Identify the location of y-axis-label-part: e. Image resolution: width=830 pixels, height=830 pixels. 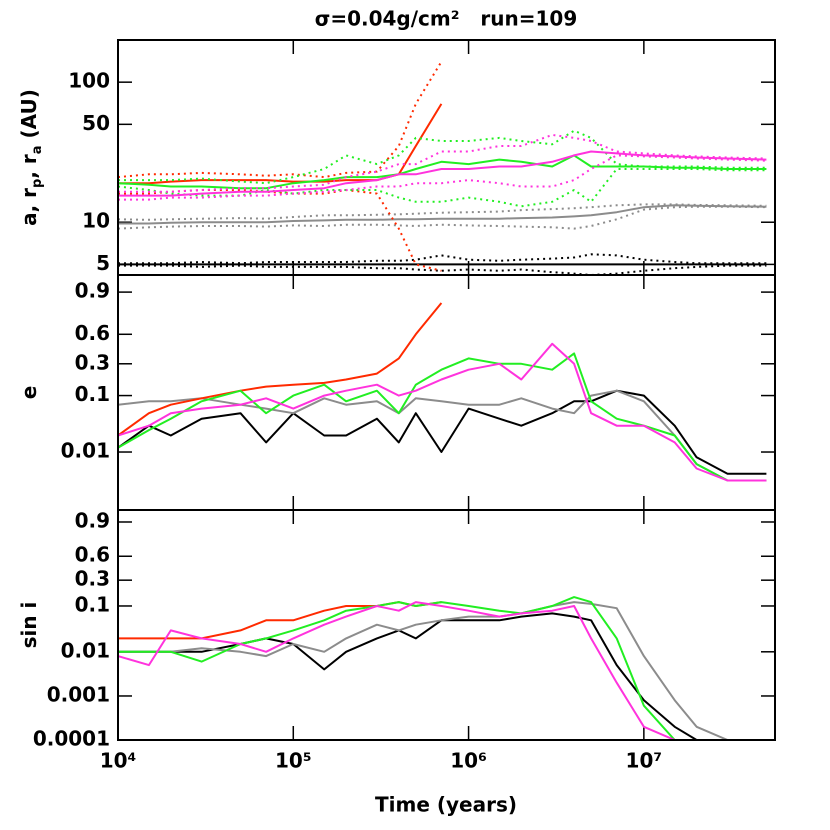
(29, 393).